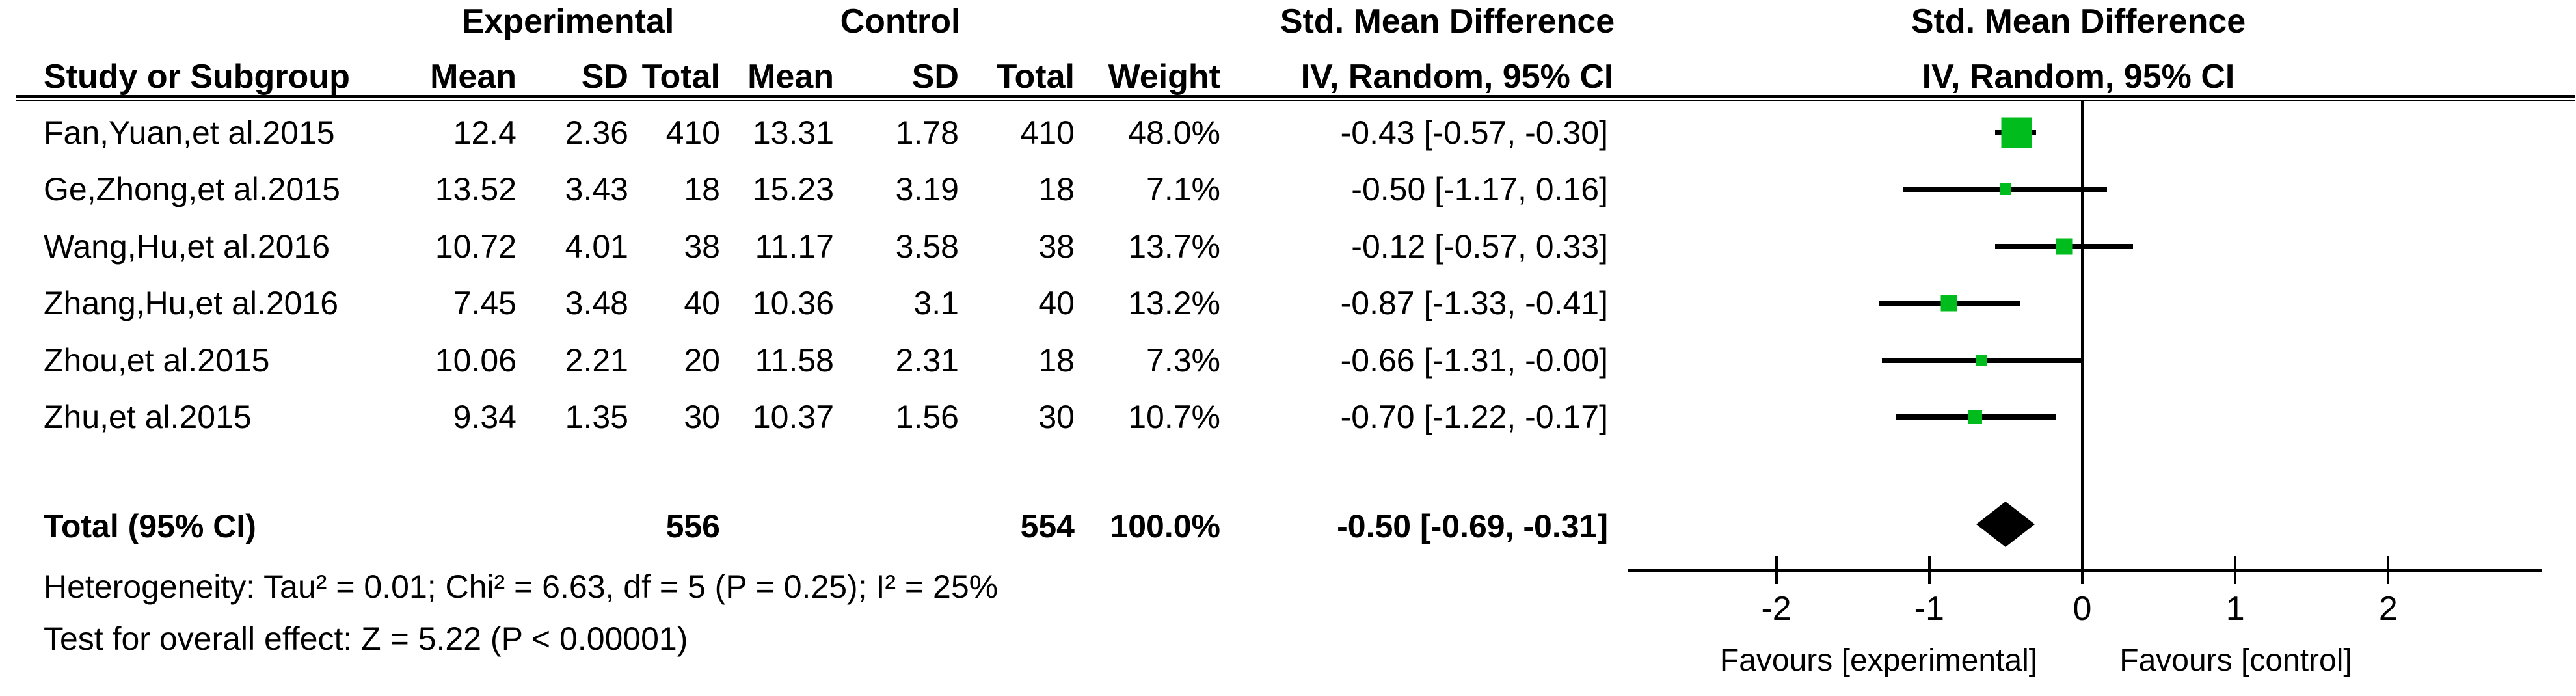  What do you see at coordinates (604, 77) in the screenshot?
I see `col-header-sd-exp: SD` at bounding box center [604, 77].